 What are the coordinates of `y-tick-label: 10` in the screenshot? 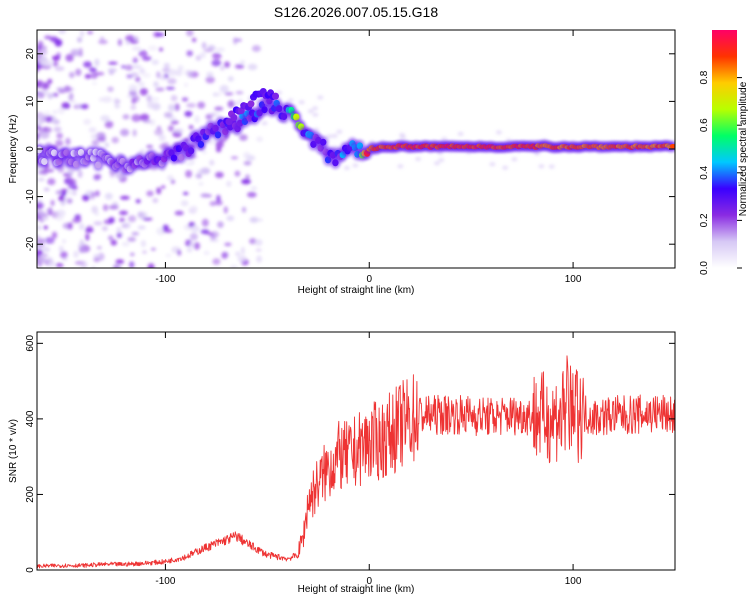 It's located at (30, 101).